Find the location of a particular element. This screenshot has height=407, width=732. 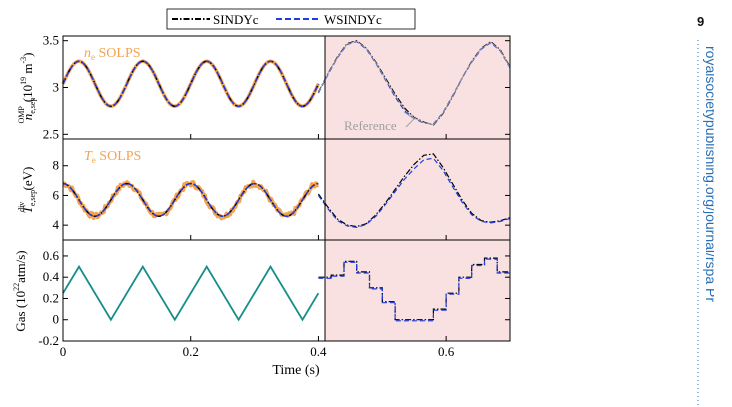

forecast-region-gas is located at coordinates (417, 290).